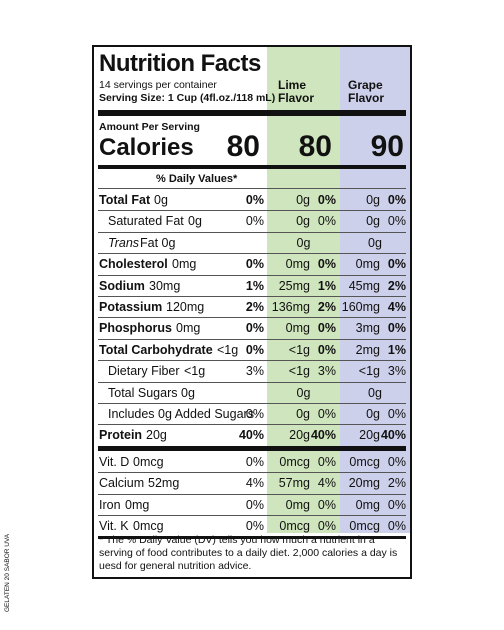  Describe the element at coordinates (122, 483) in the screenshot. I see `nutrient-name: Calcium` at that location.